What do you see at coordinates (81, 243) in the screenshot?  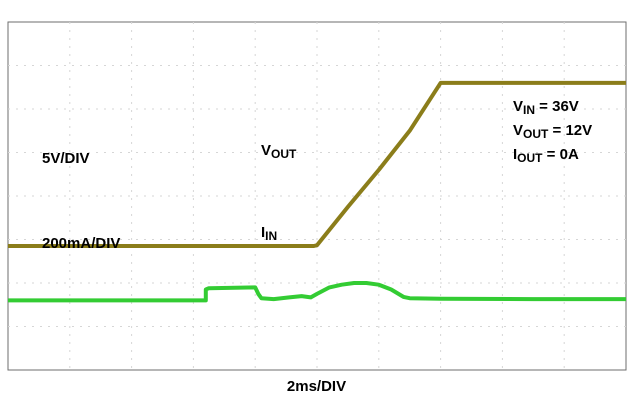 I see `iin-scale-label: 200mA/DIV` at bounding box center [81, 243].